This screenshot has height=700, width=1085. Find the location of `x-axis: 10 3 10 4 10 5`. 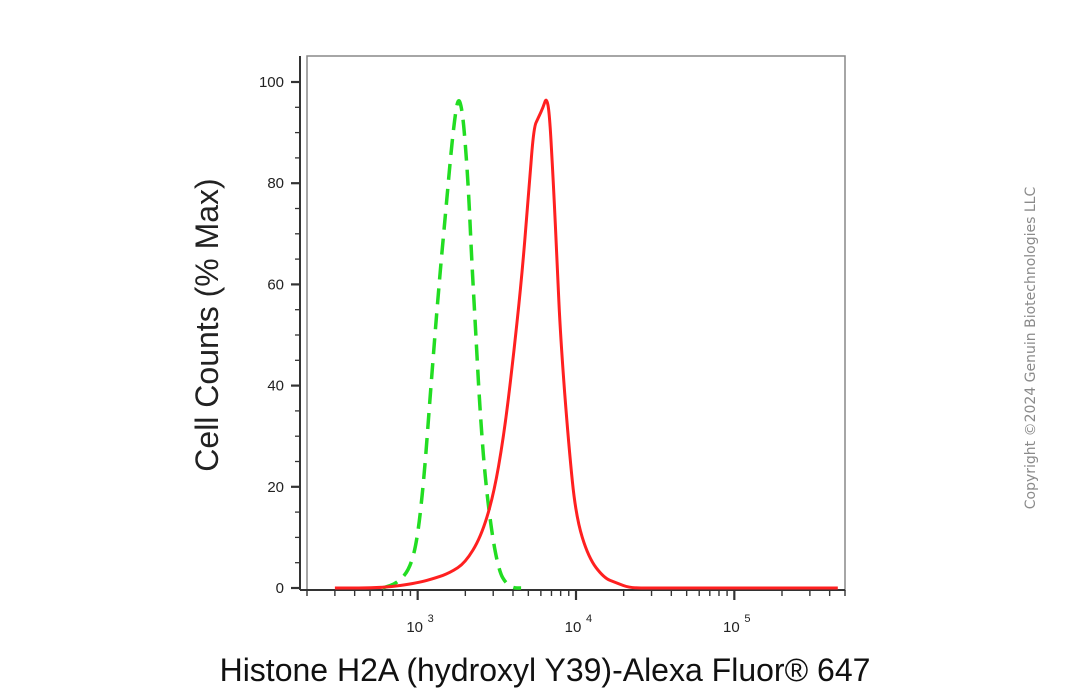

x-axis: 10 3 10 4 10 5 is located at coordinates (573, 612).